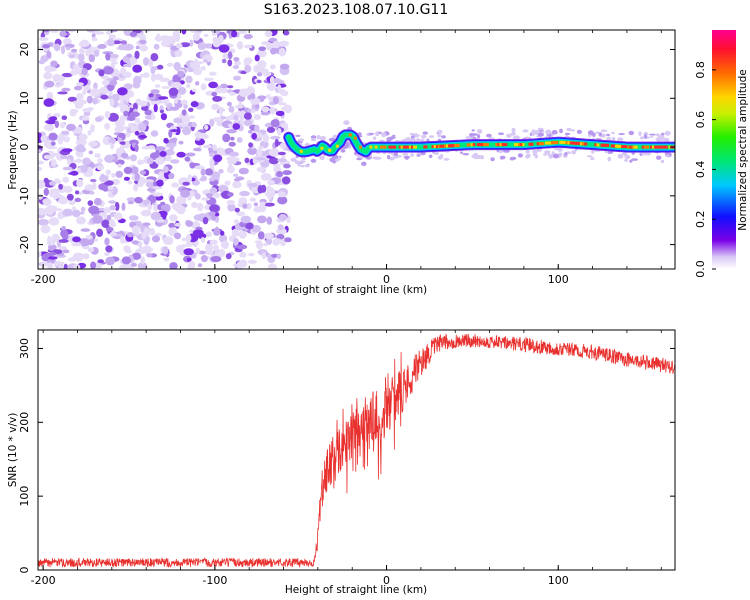 This screenshot has height=600, width=750. I want to click on colorbar-tick-label: 0.2, so click(700, 219).